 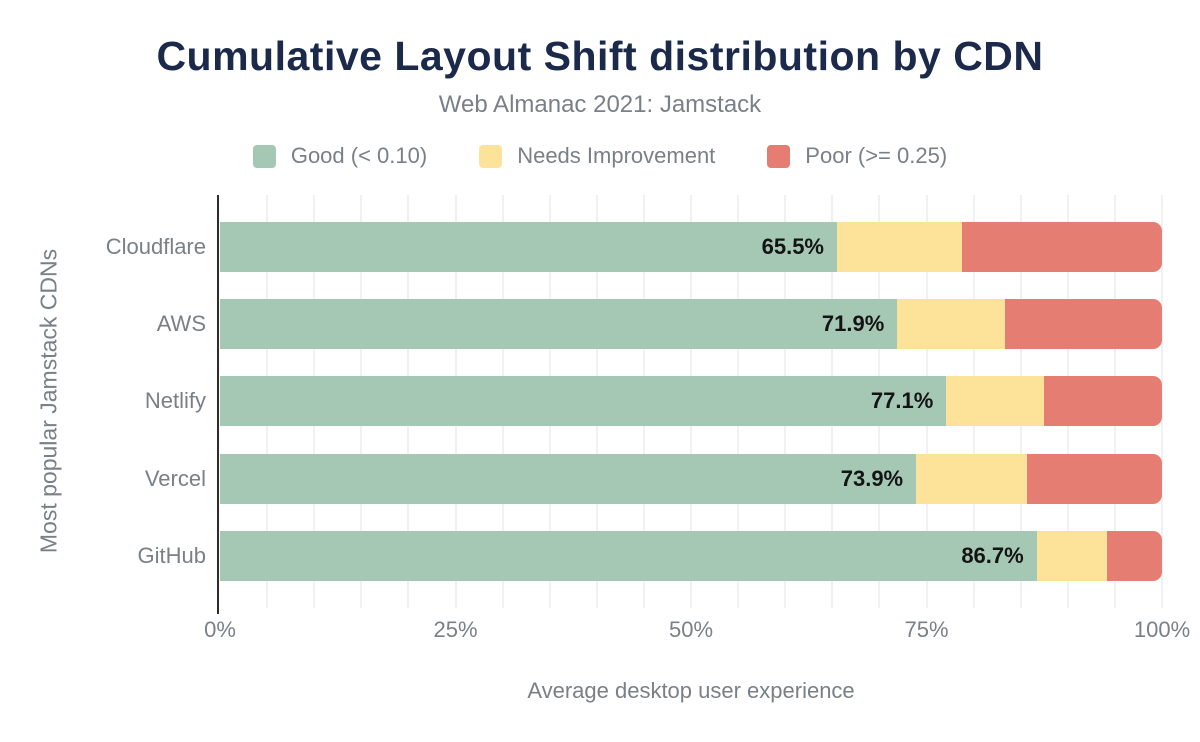 I want to click on bar-row-netlify: 77.1%, so click(x=691, y=401).